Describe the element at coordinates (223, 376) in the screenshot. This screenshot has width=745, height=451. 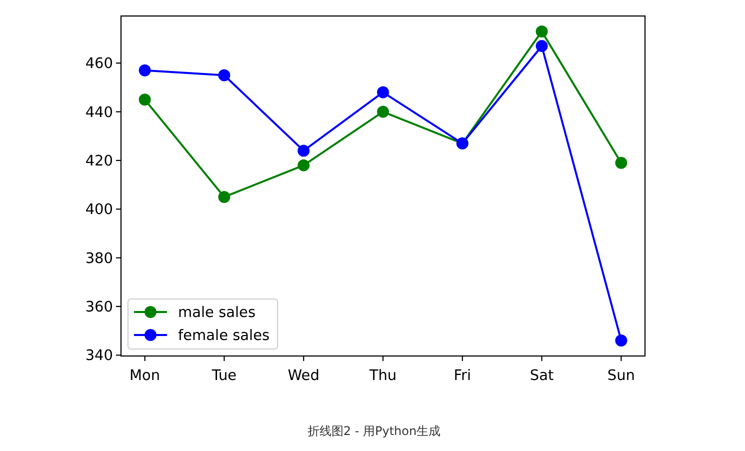
I see `x-tick-label: Tue` at that location.